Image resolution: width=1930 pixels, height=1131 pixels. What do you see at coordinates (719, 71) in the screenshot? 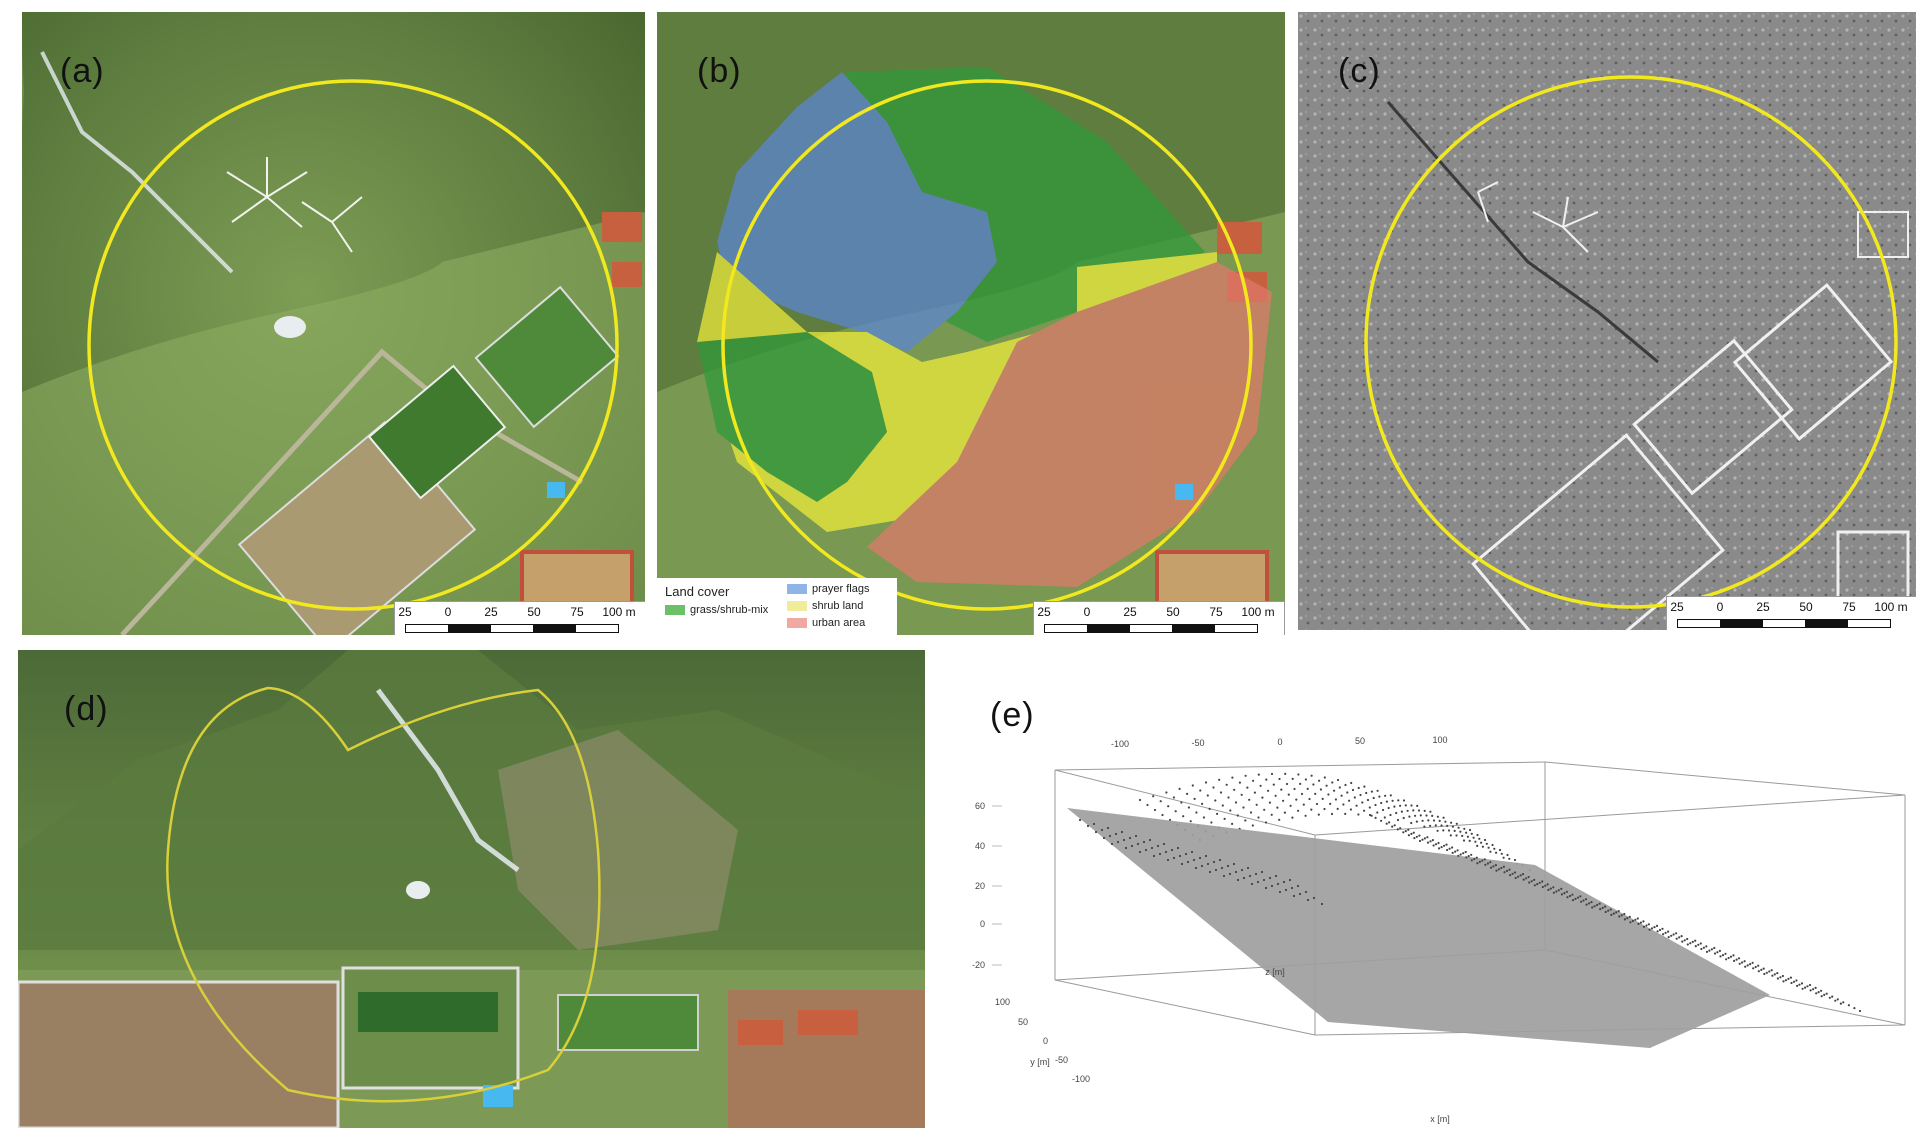
I see `panel-label: (b)` at bounding box center [719, 71].